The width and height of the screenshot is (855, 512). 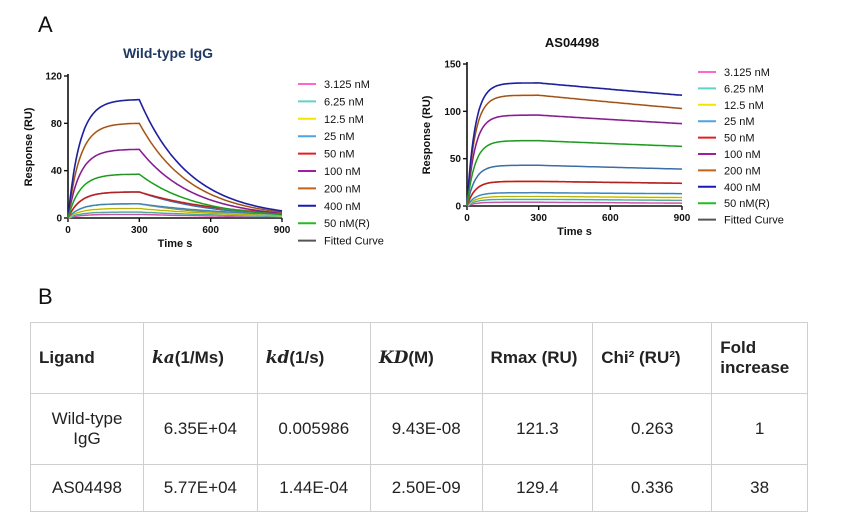 What do you see at coordinates (537, 358) in the screenshot?
I see `header-rmax: Rmax (RU)` at bounding box center [537, 358].